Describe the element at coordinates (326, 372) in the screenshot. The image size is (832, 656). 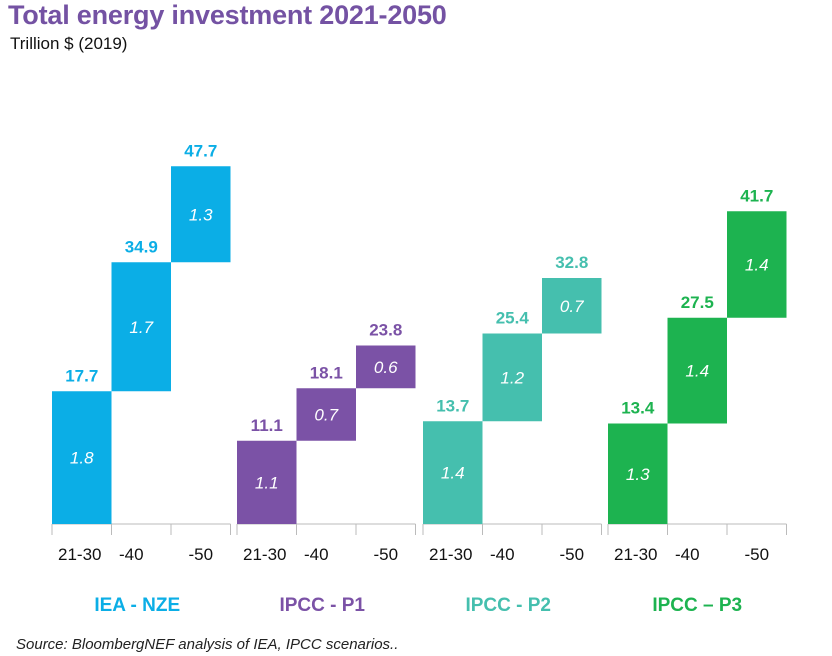
I see `data-label: 18.1` at that location.